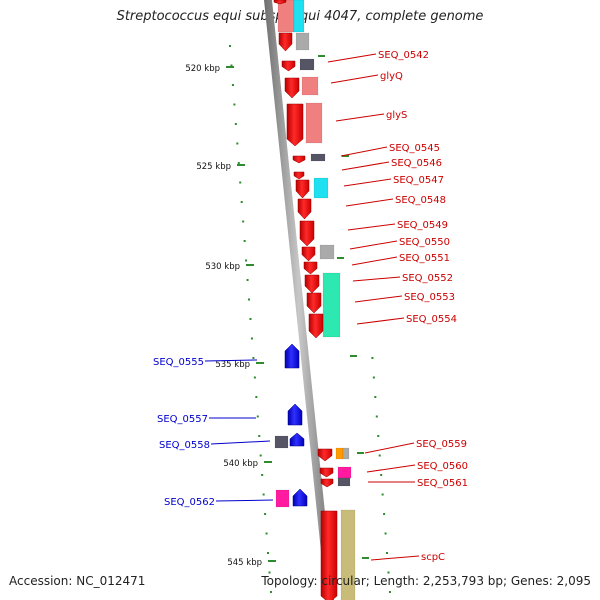 This screenshot has height=600, width=600. I want to click on scale-label: 540 kbp, so click(240, 464).